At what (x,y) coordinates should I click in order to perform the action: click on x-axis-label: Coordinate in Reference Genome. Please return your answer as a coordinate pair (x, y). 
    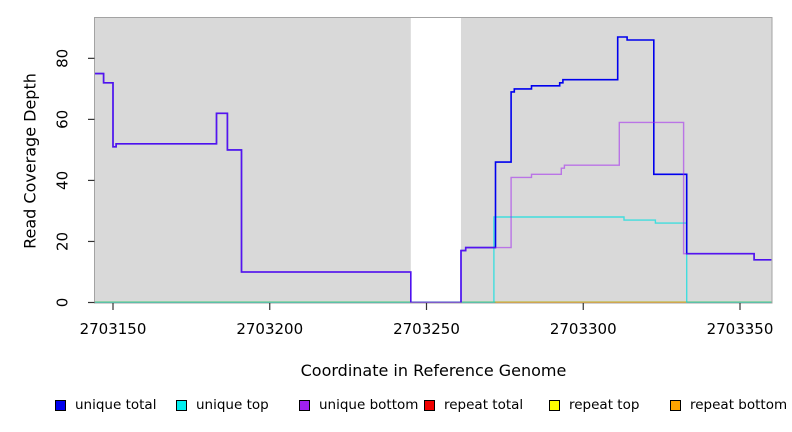
    Looking at the image, I should click on (433, 370).